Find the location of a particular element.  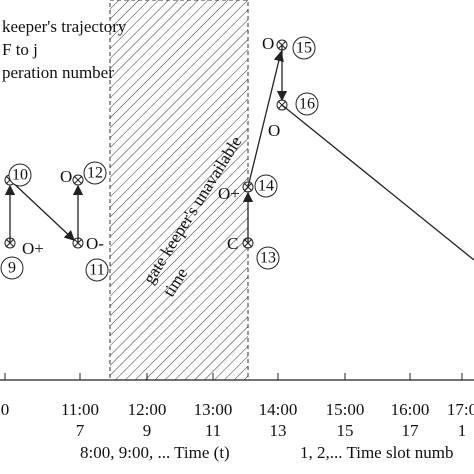

legend-text: F to j is located at coordinates (20, 49).